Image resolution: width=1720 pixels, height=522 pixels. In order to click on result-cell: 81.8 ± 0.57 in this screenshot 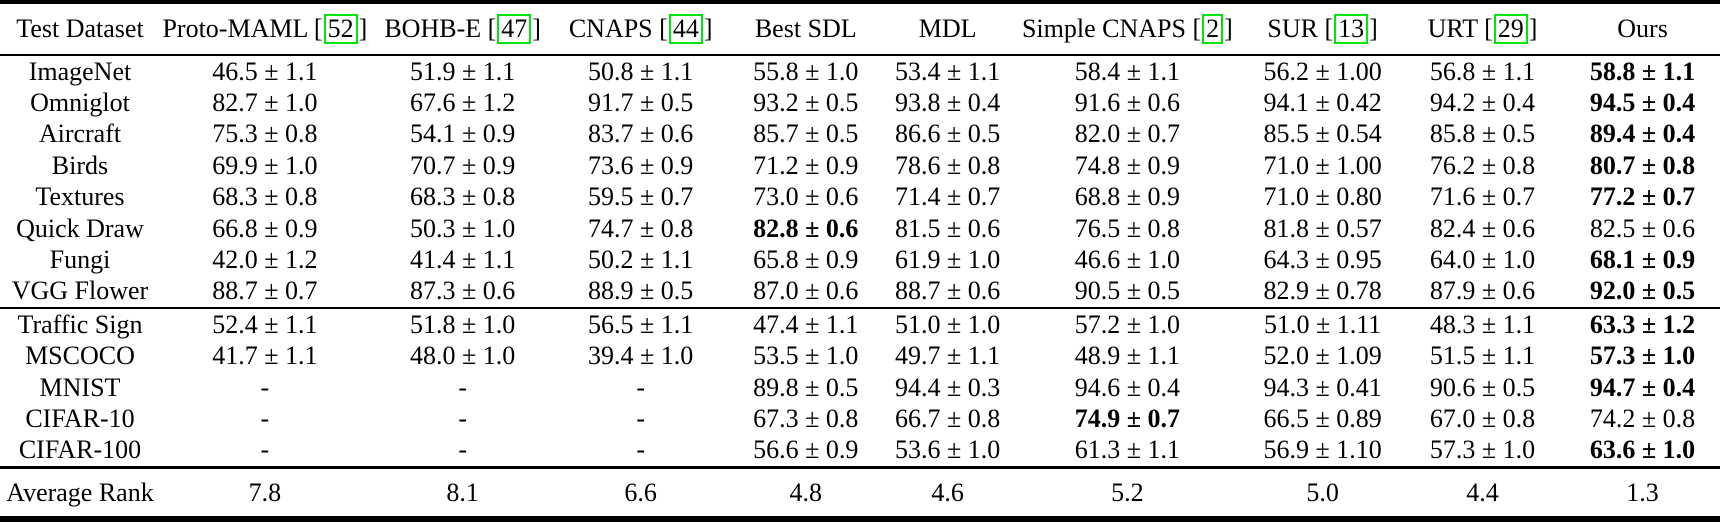, I will do `click(1322, 228)`.